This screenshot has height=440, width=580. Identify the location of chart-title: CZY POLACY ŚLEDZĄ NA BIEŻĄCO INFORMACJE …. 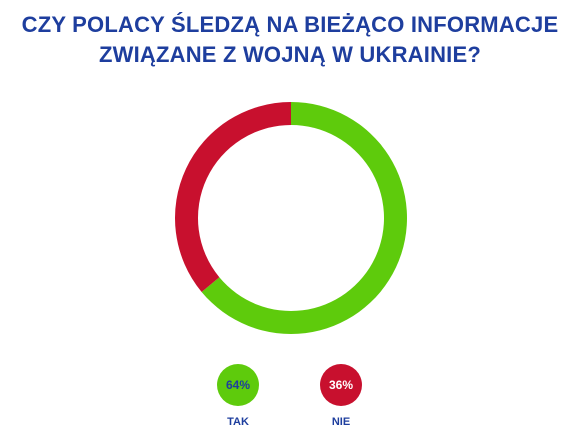
(290, 40).